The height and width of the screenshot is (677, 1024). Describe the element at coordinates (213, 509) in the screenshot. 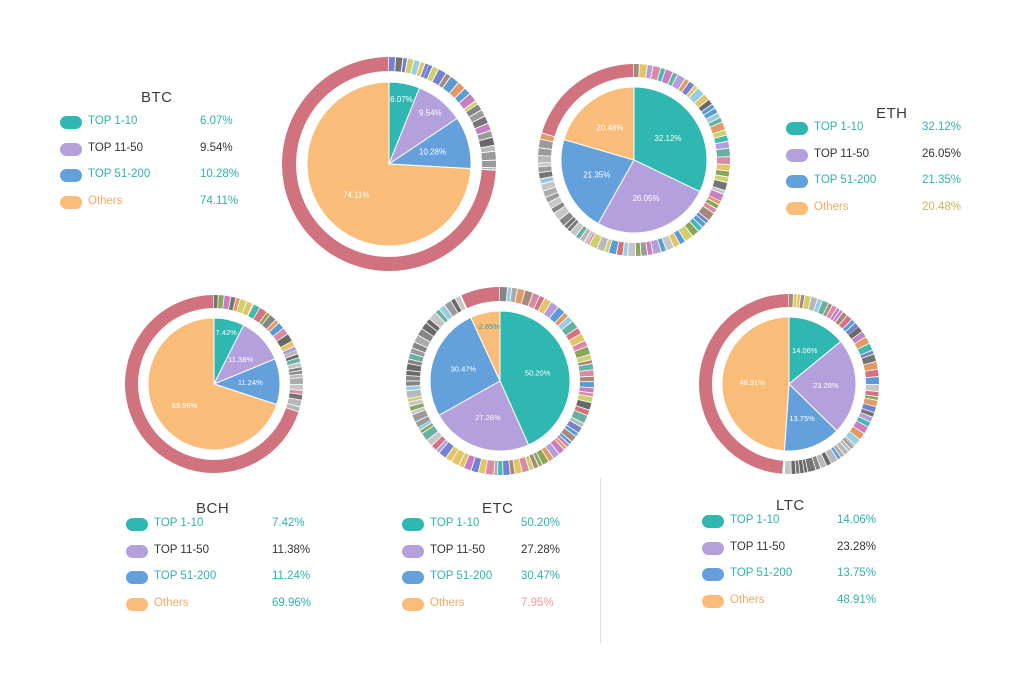

I see `chart-title-bch: BCH` at that location.